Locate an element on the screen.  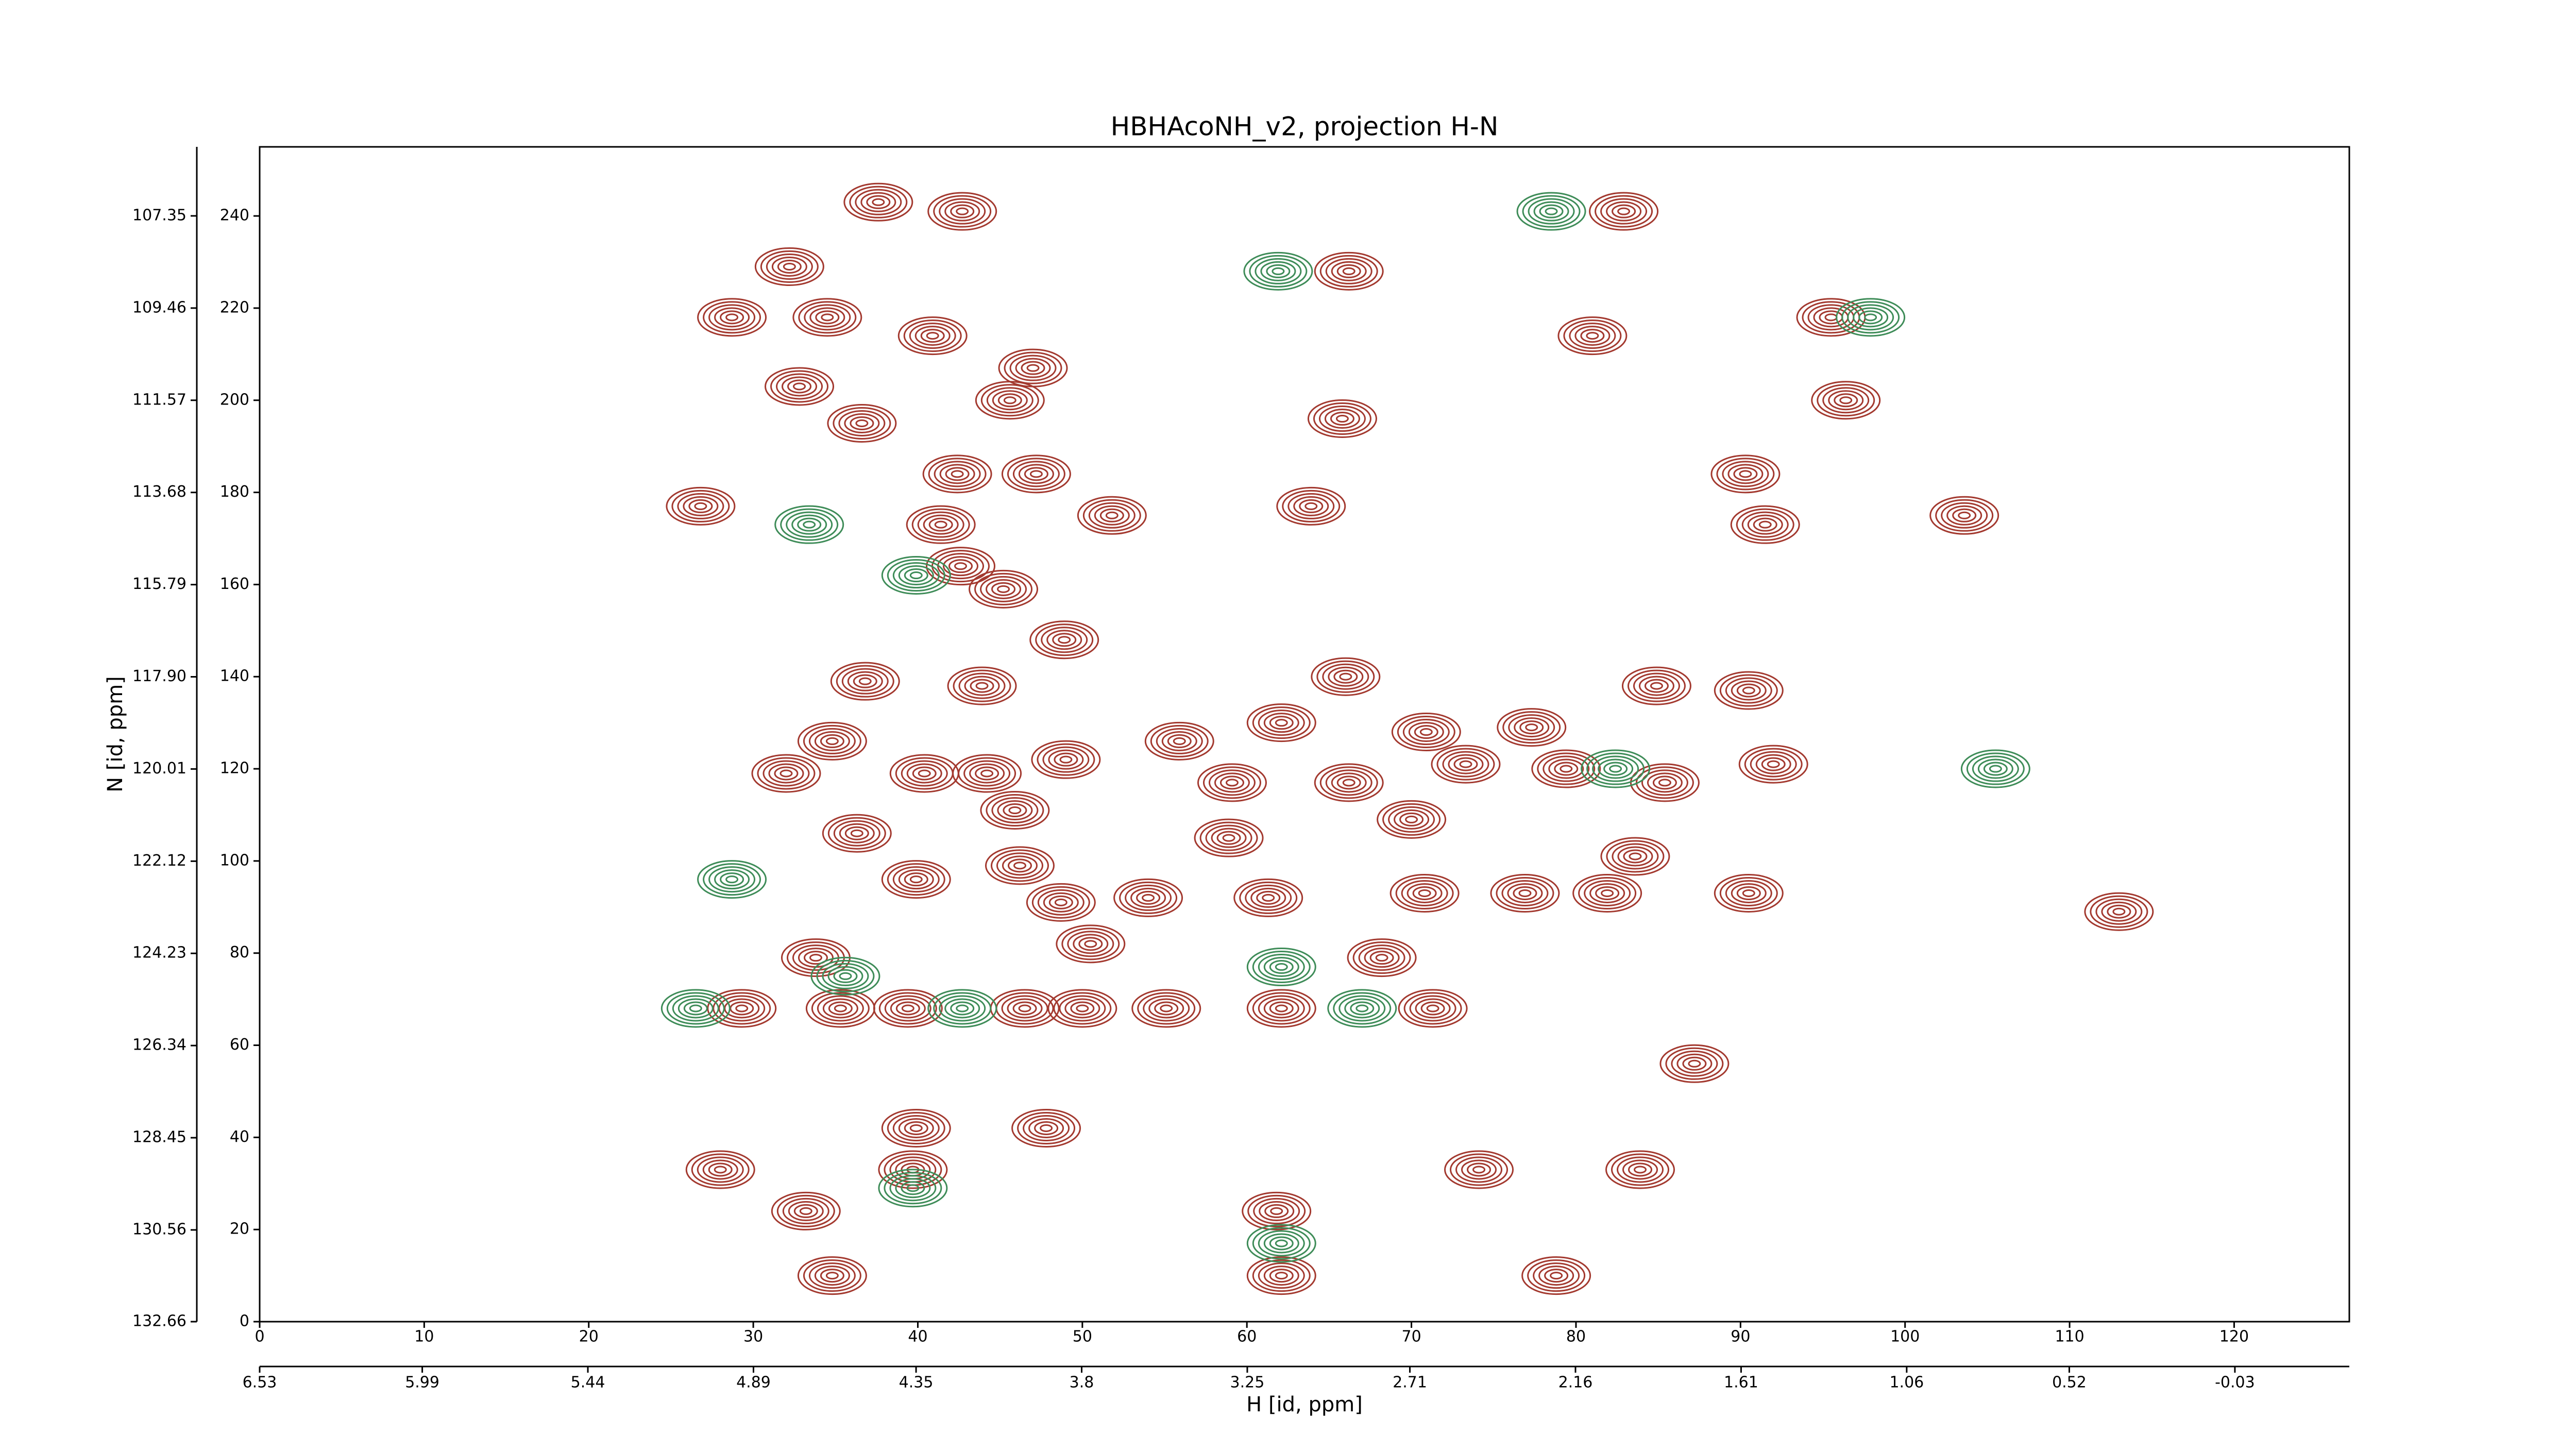
y-tick-label: 40 is located at coordinates (239, 1137).